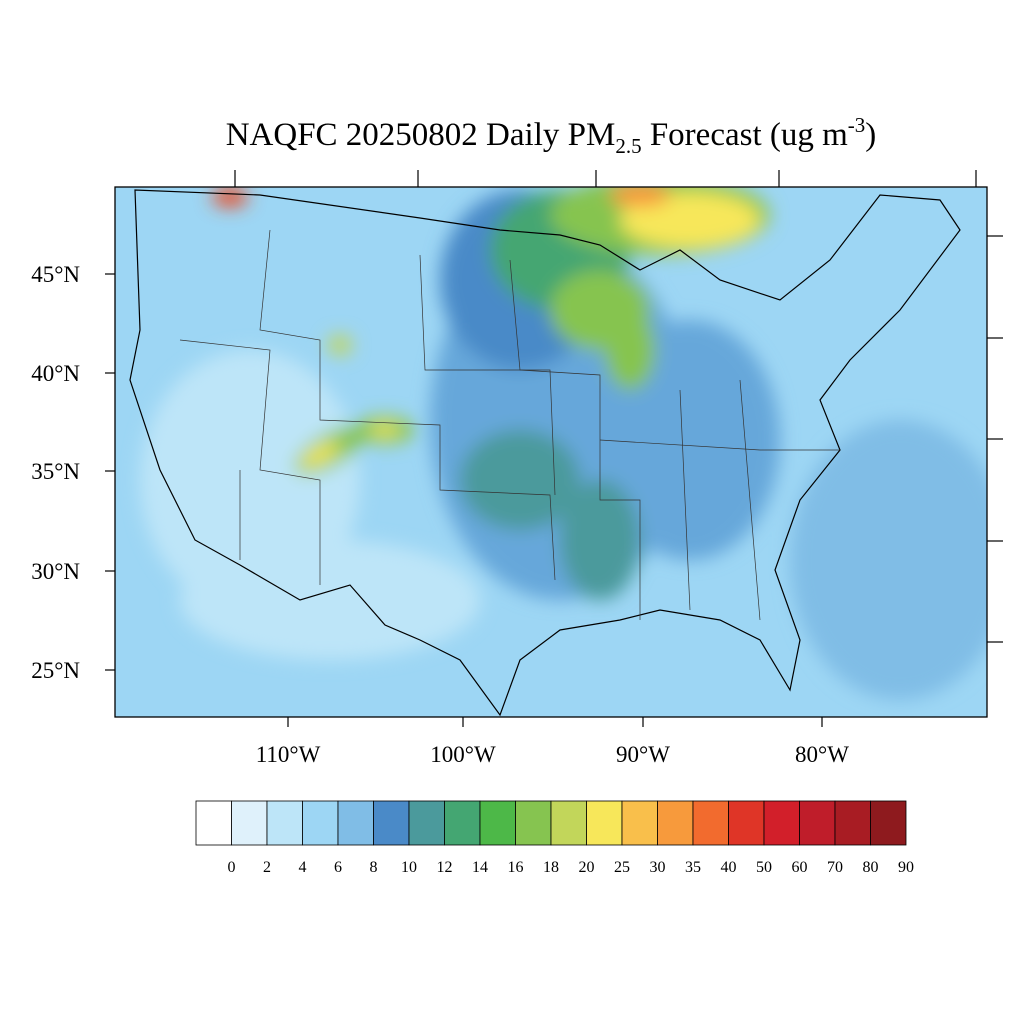  I want to click on colorbar-label: 70, so click(835, 867).